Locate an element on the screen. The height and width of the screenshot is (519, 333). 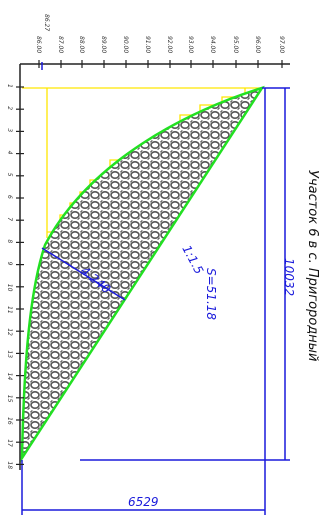
station-label: 8 is located at coordinates (9, 241).